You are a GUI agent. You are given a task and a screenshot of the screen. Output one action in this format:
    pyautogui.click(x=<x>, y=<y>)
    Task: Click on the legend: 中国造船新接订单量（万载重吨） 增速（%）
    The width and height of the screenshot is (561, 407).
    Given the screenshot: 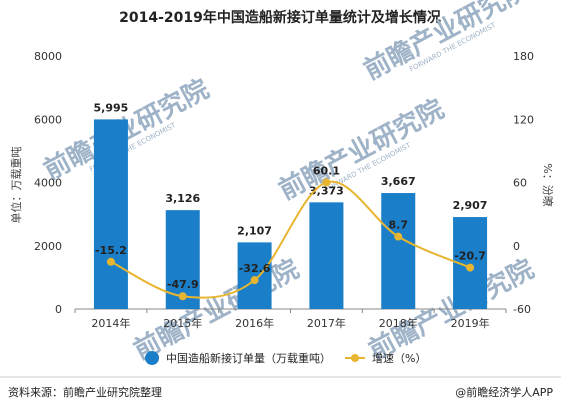 What is the action you would take?
    pyautogui.click(x=285, y=358)
    